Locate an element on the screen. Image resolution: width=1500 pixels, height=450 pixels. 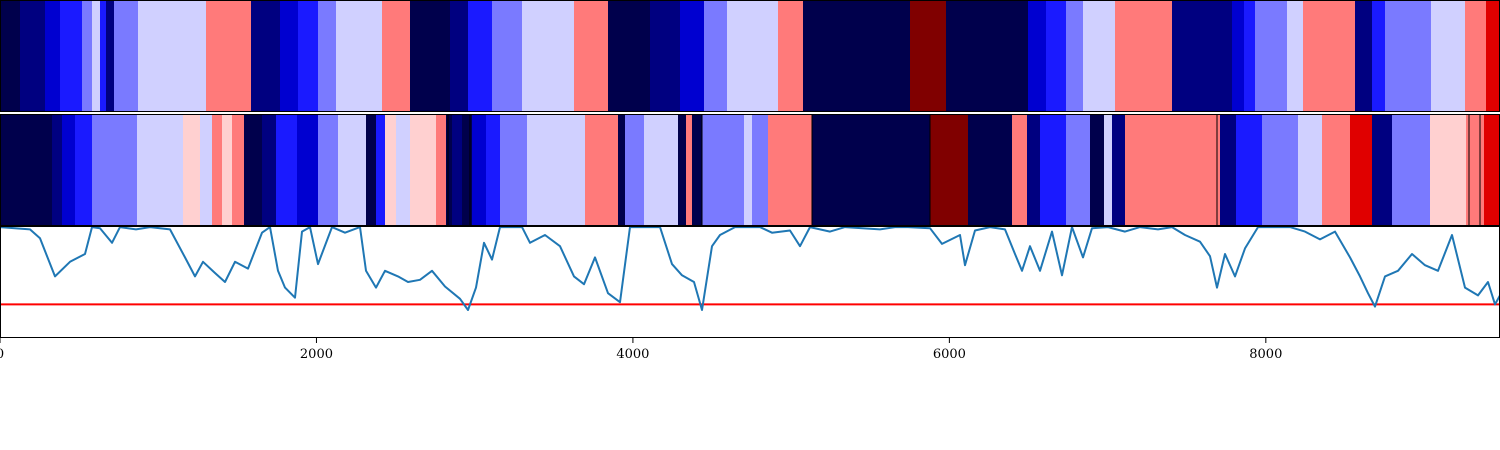
x-tick-label-0: 0 is located at coordinates (2, 354).